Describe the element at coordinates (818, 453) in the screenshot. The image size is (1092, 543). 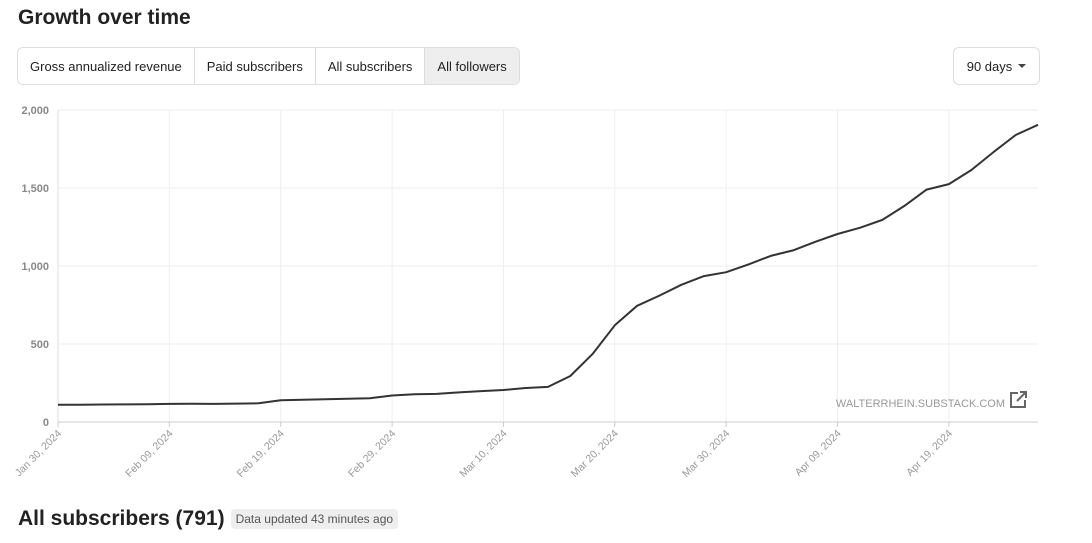
I see `x-tick-label: Apr 09, 2024` at that location.